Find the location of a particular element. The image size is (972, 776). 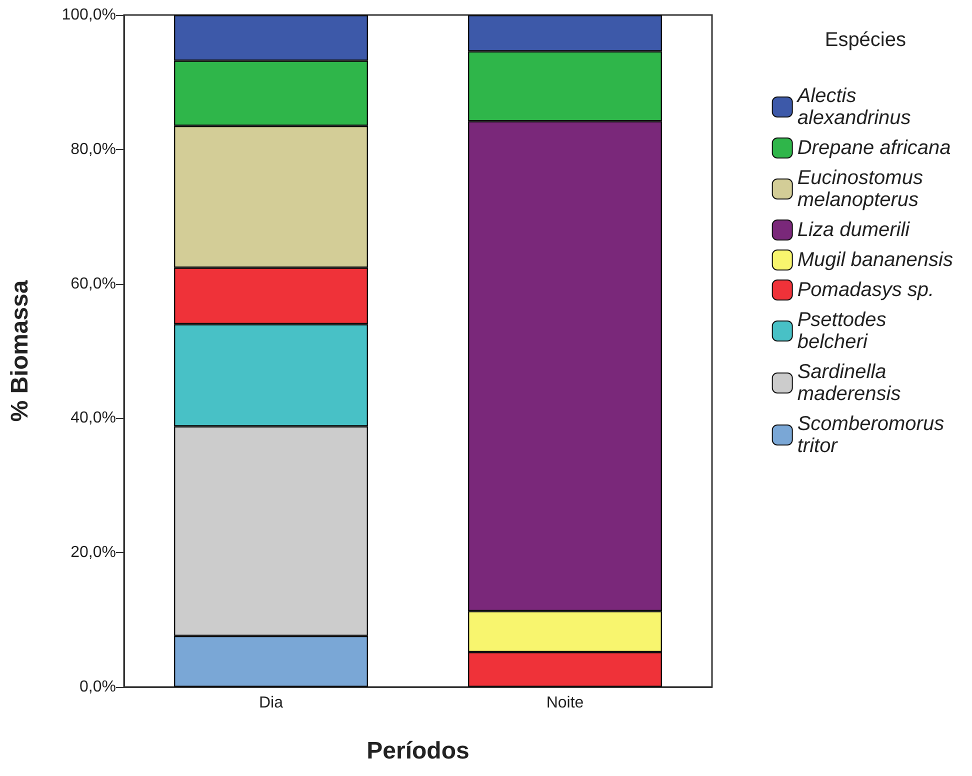

legend-label: Liza dumerili is located at coordinates (853, 230).